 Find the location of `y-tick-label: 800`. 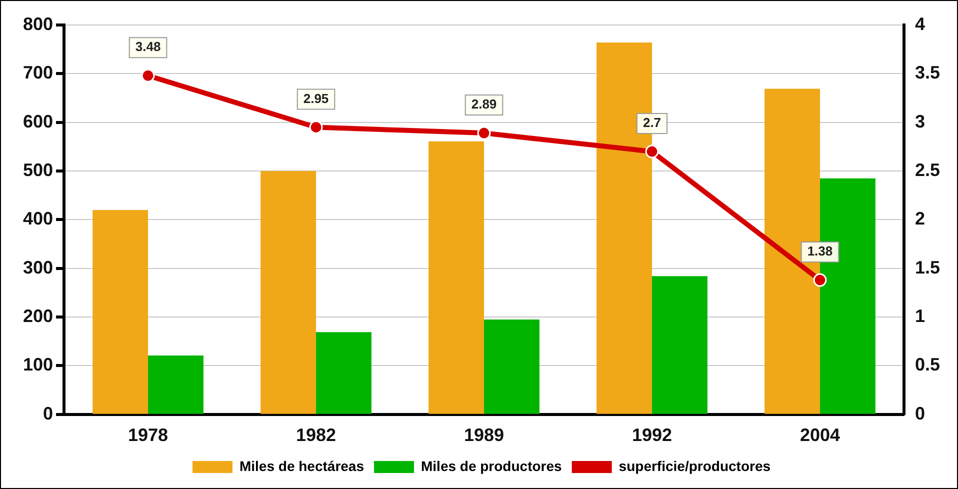

y-tick-label: 800 is located at coordinates (38, 24).